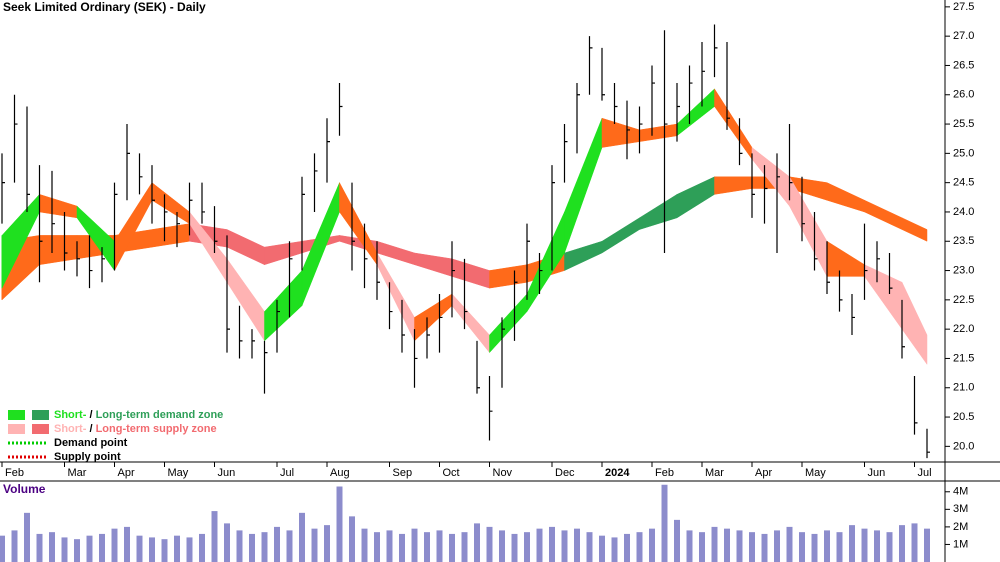 The height and width of the screenshot is (562, 1000). What do you see at coordinates (963, 388) in the screenshot?
I see `y-tick-label: 21.0` at bounding box center [963, 388].